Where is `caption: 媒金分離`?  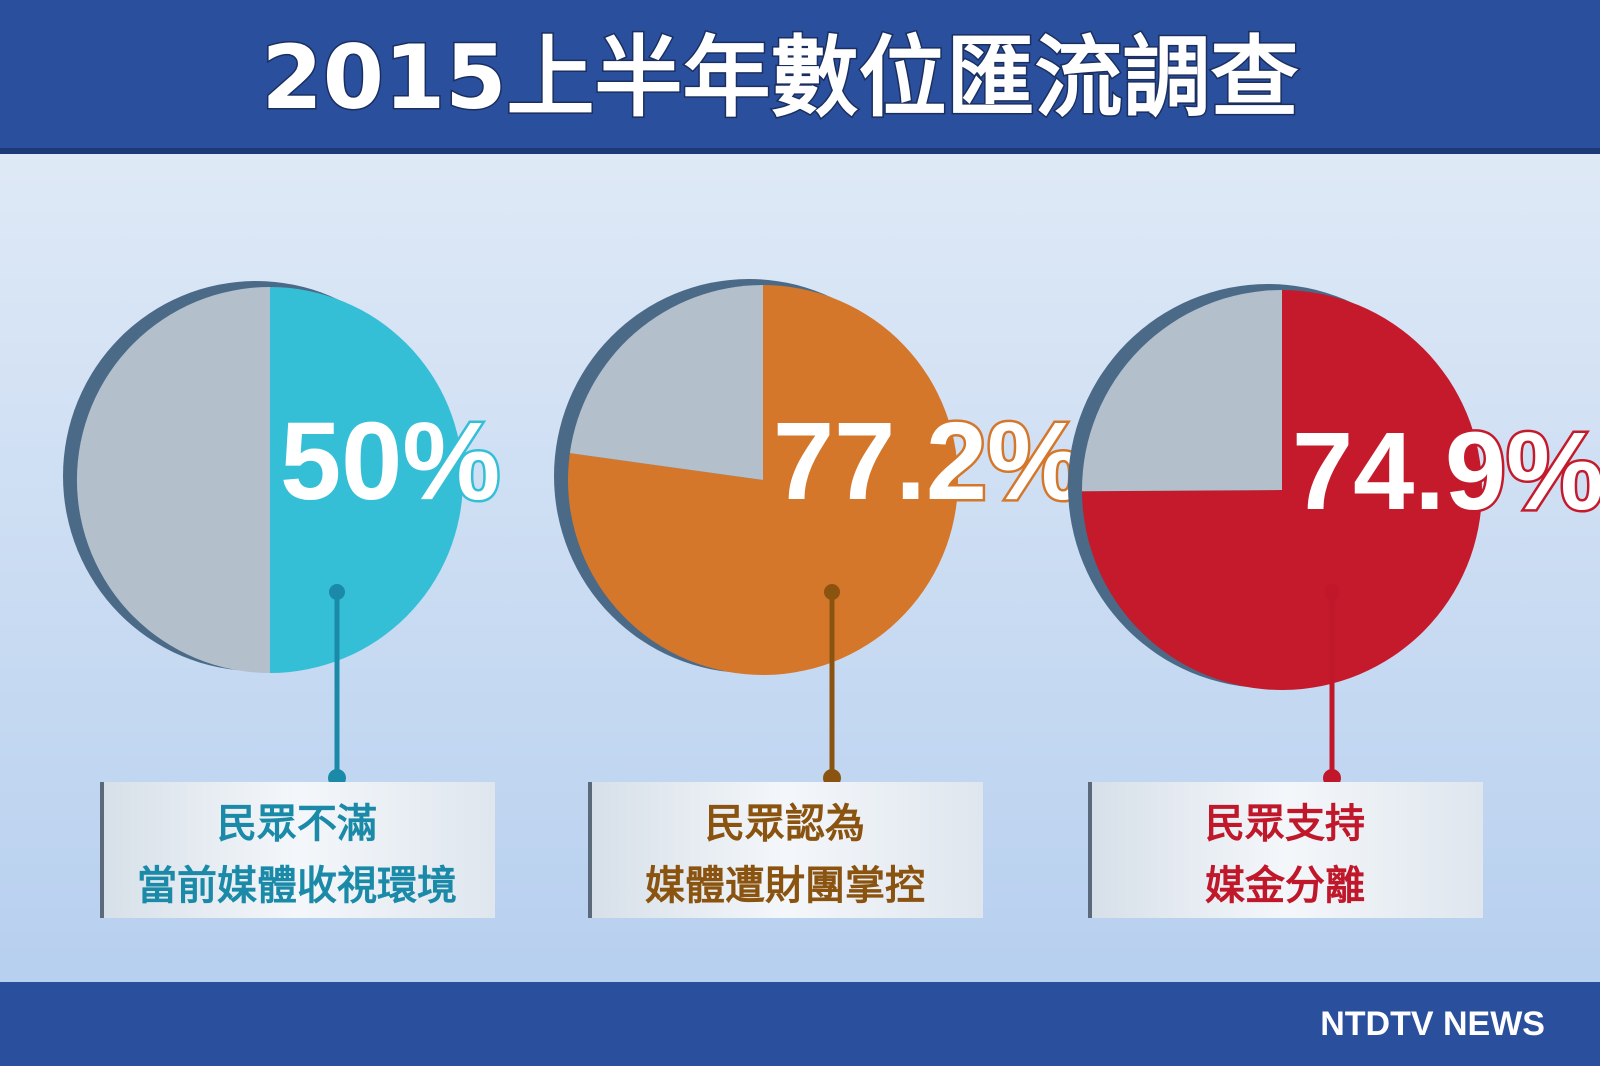 caption: 媒金分離 is located at coordinates (1285, 886).